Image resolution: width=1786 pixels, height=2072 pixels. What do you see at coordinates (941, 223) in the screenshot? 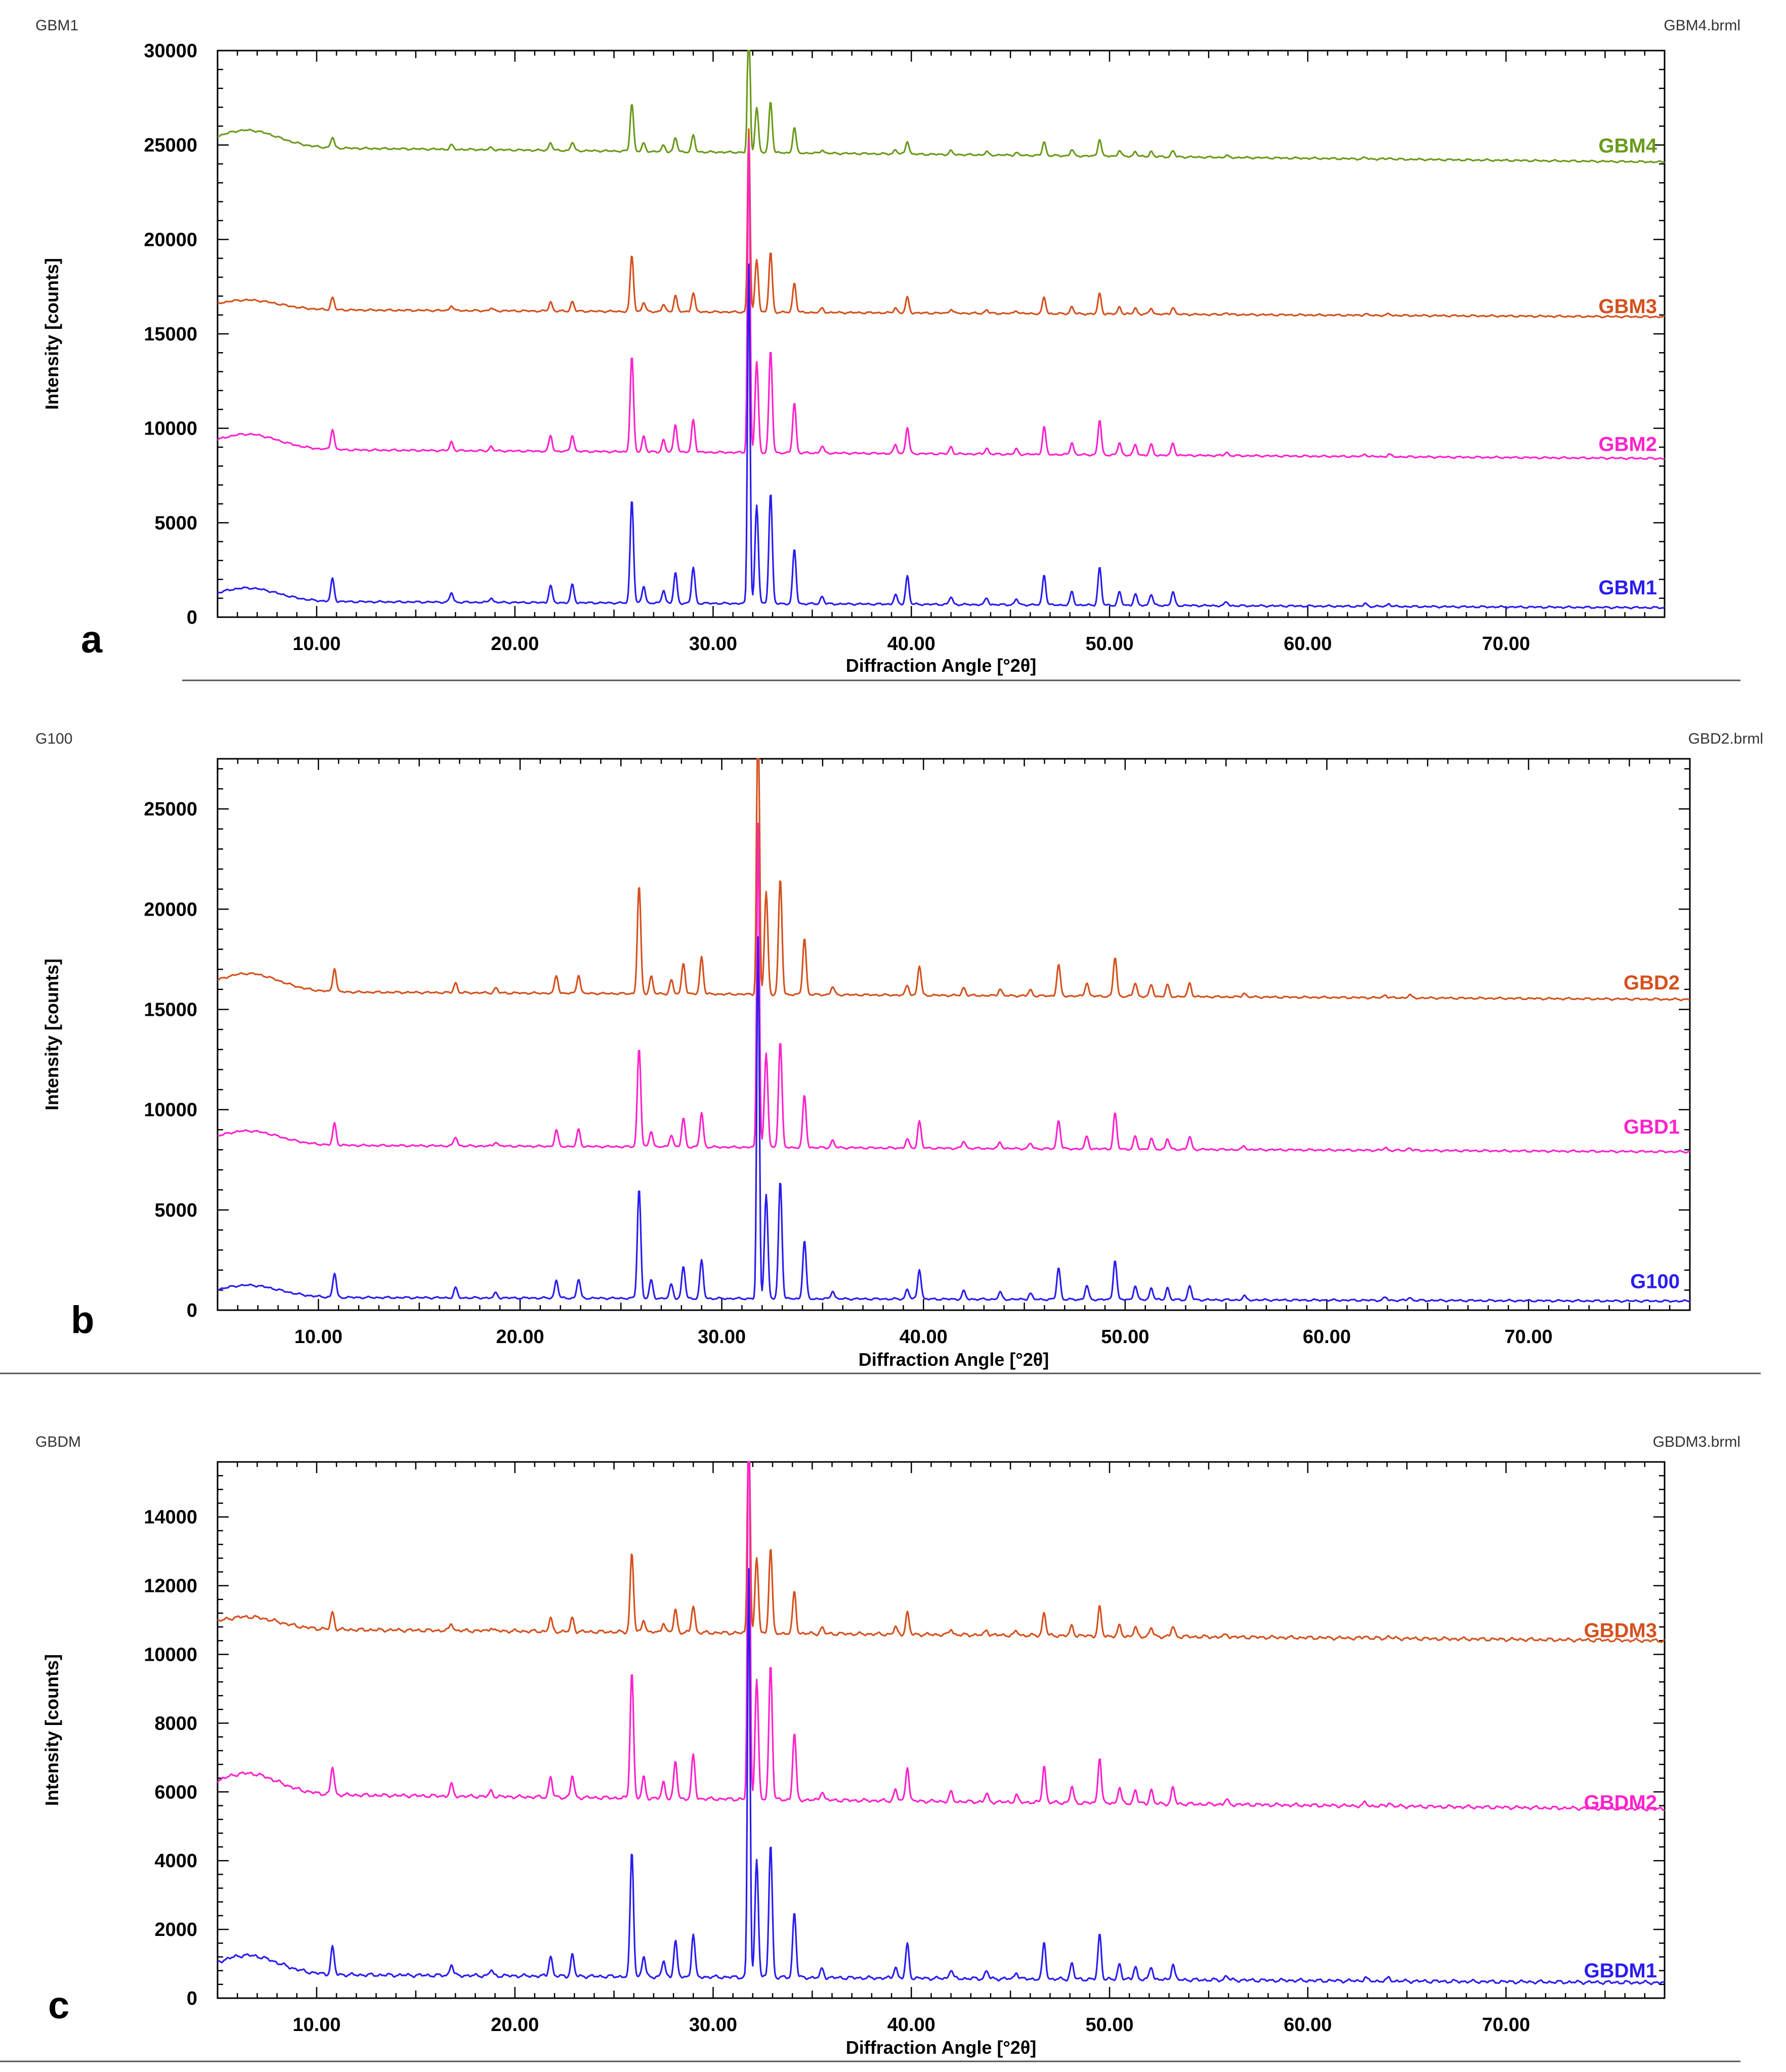
I see `series-line-gbm3` at bounding box center [941, 223].